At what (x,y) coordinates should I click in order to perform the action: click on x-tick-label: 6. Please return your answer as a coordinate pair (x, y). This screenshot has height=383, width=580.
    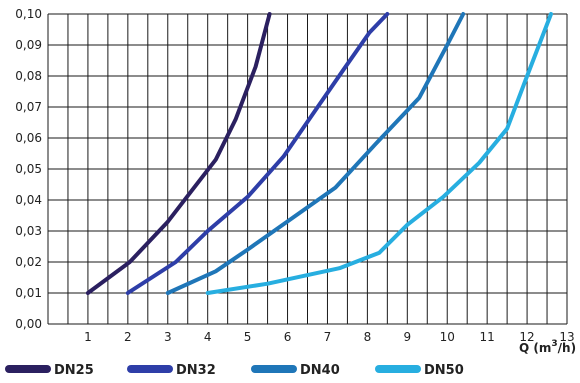
    Looking at the image, I should click on (288, 337).